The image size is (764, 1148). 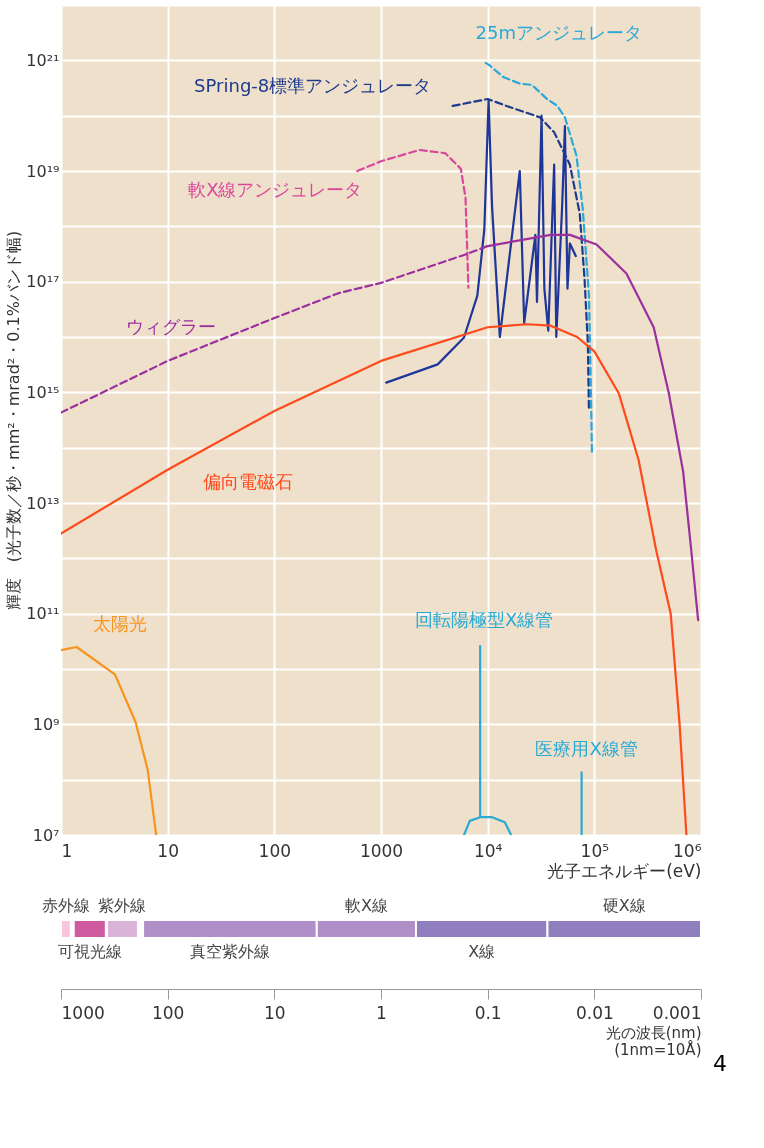 I want to click on series-label: 回転陽極型X線管, so click(x=484, y=620).